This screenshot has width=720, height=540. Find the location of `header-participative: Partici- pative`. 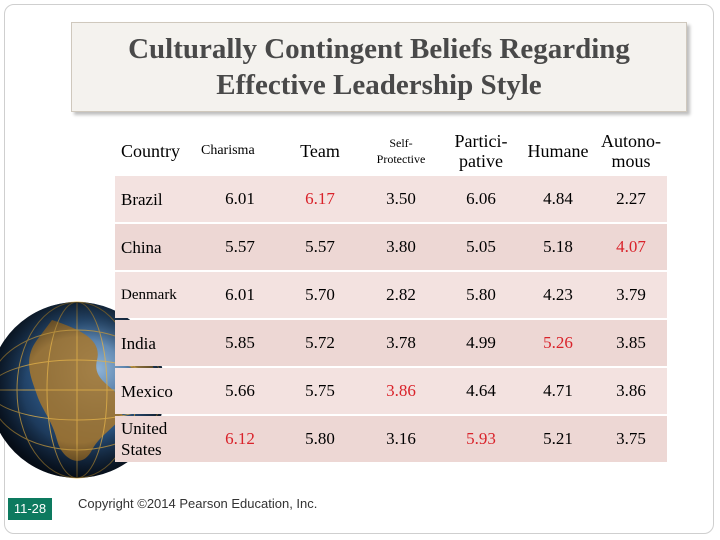

header-participative: Partici- pative is located at coordinates (481, 151).